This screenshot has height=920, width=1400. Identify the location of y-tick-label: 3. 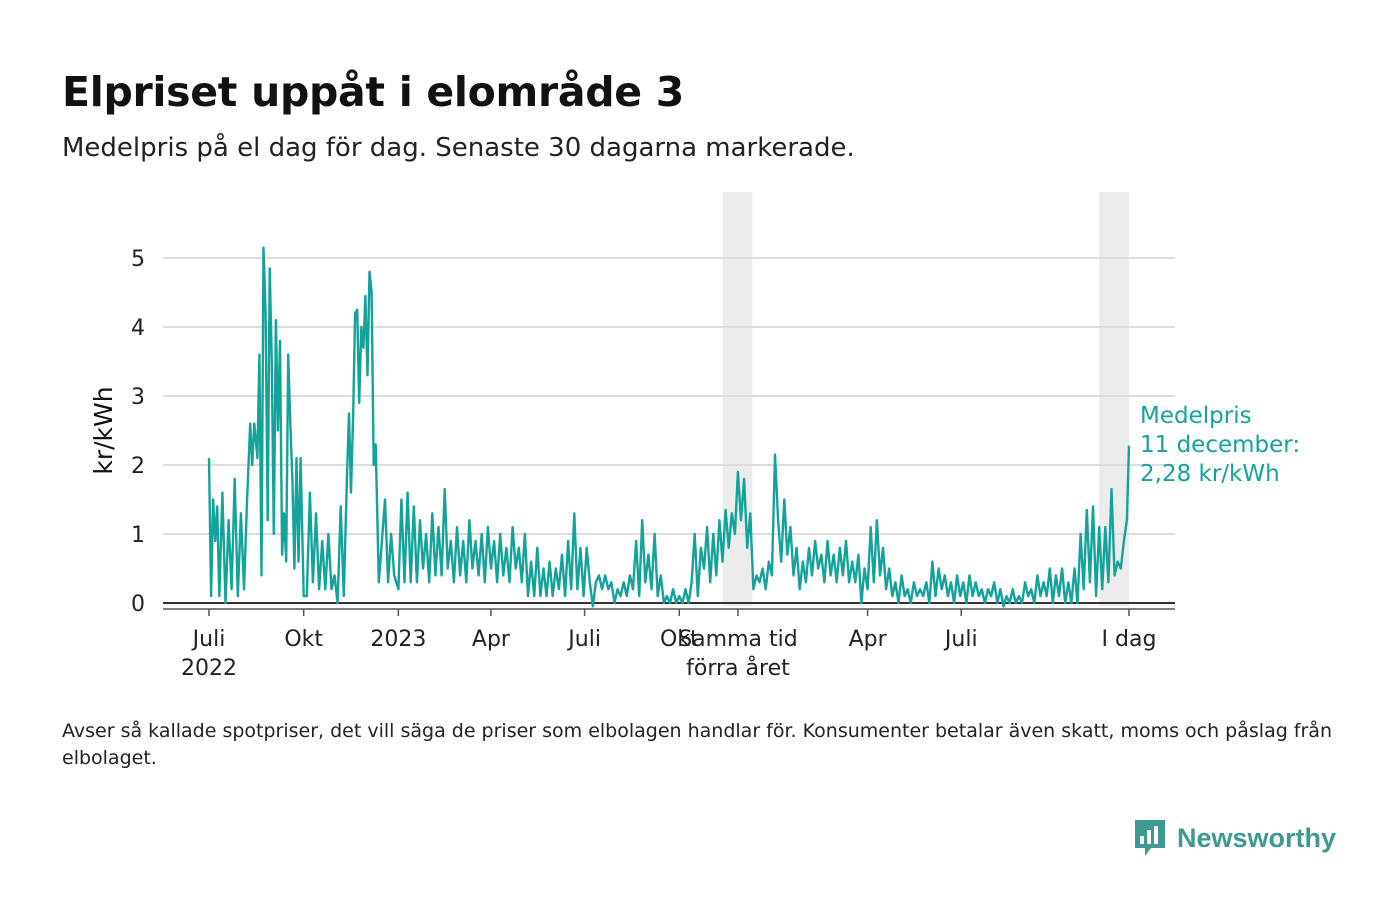
(138, 397).